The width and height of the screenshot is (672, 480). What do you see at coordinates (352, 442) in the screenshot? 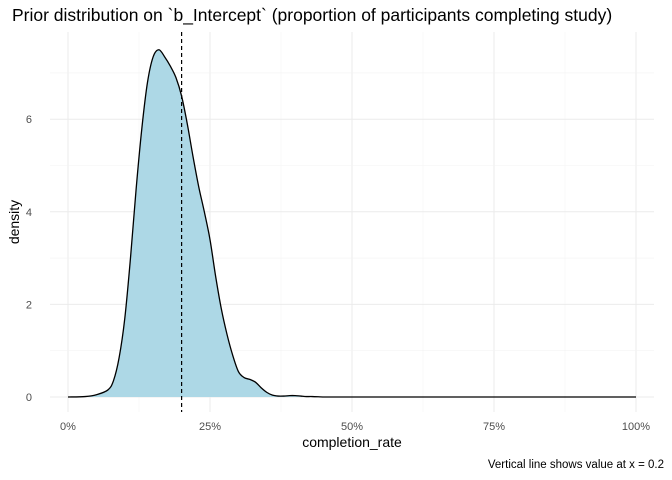
I see `x-axis-title: completion_rate` at bounding box center [352, 442].